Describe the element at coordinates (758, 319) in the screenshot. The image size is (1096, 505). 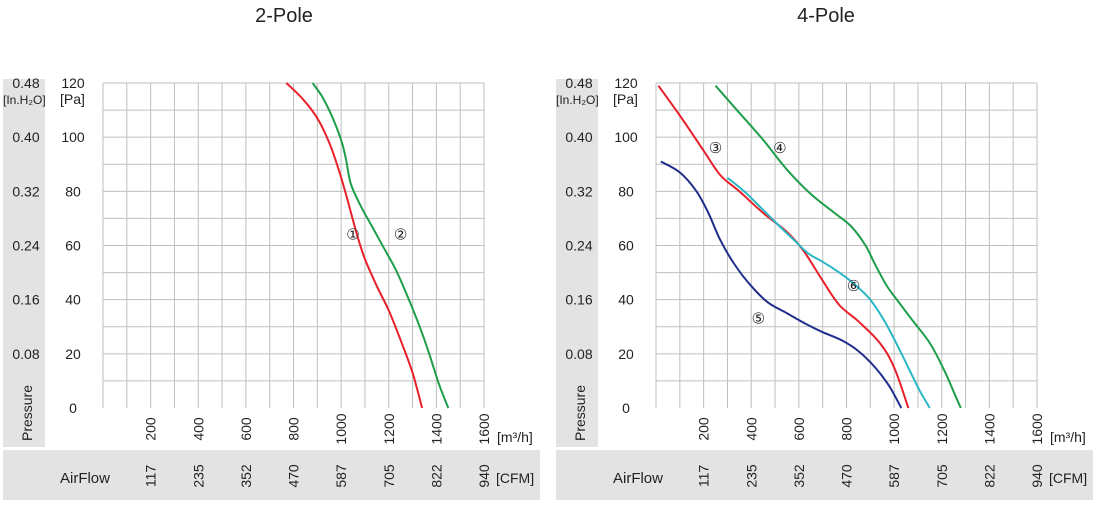
I see `series-label-3: ⑤` at that location.